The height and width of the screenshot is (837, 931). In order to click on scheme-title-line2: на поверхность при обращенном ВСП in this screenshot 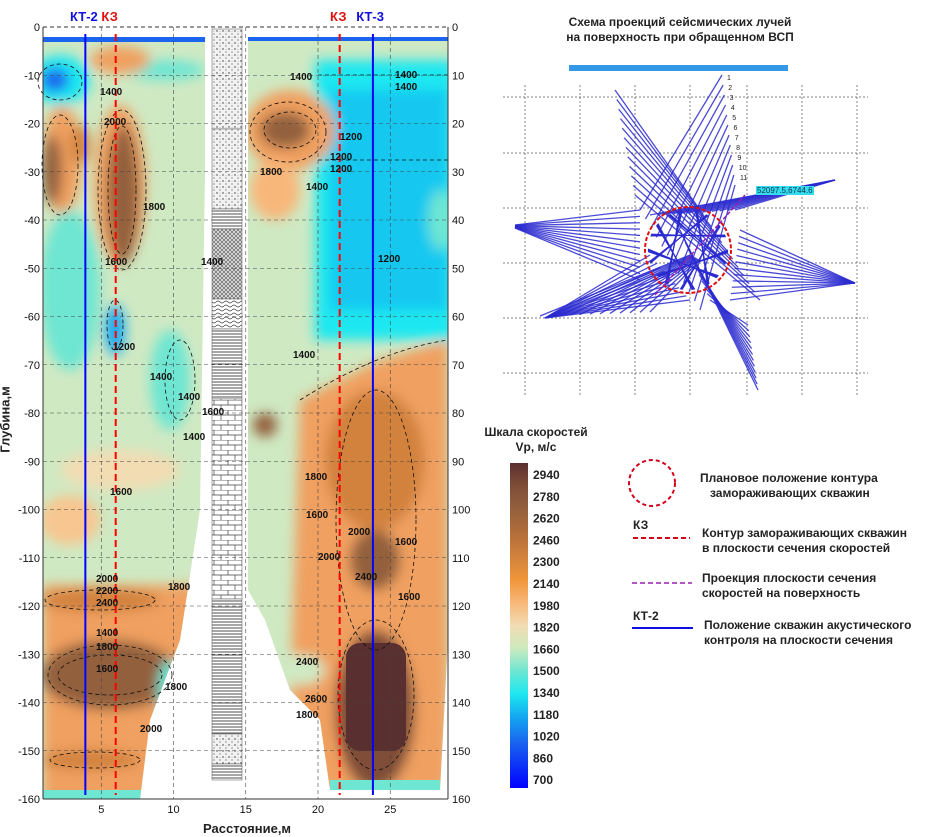, I will do `click(680, 37)`.